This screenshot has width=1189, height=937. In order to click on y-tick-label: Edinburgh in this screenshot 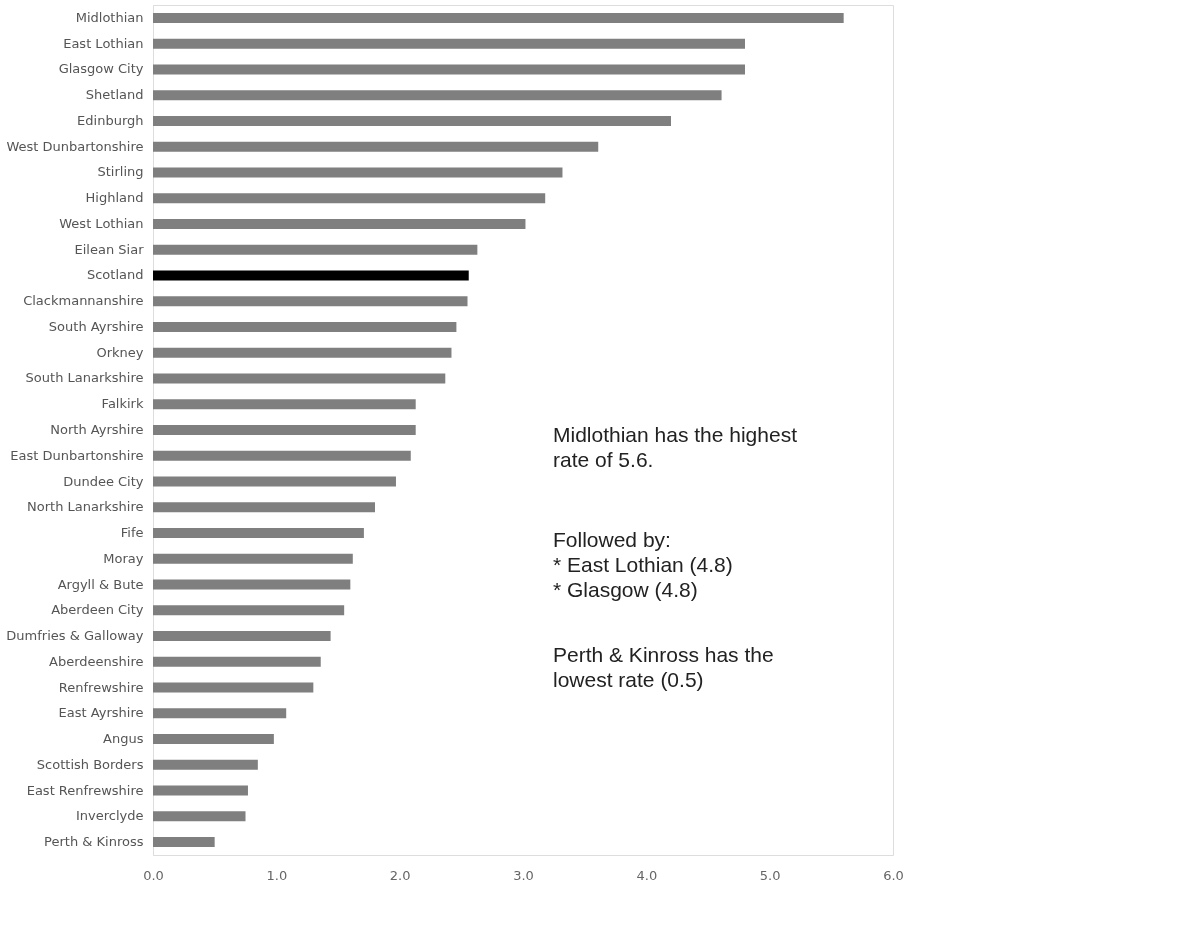, I will do `click(110, 120)`.